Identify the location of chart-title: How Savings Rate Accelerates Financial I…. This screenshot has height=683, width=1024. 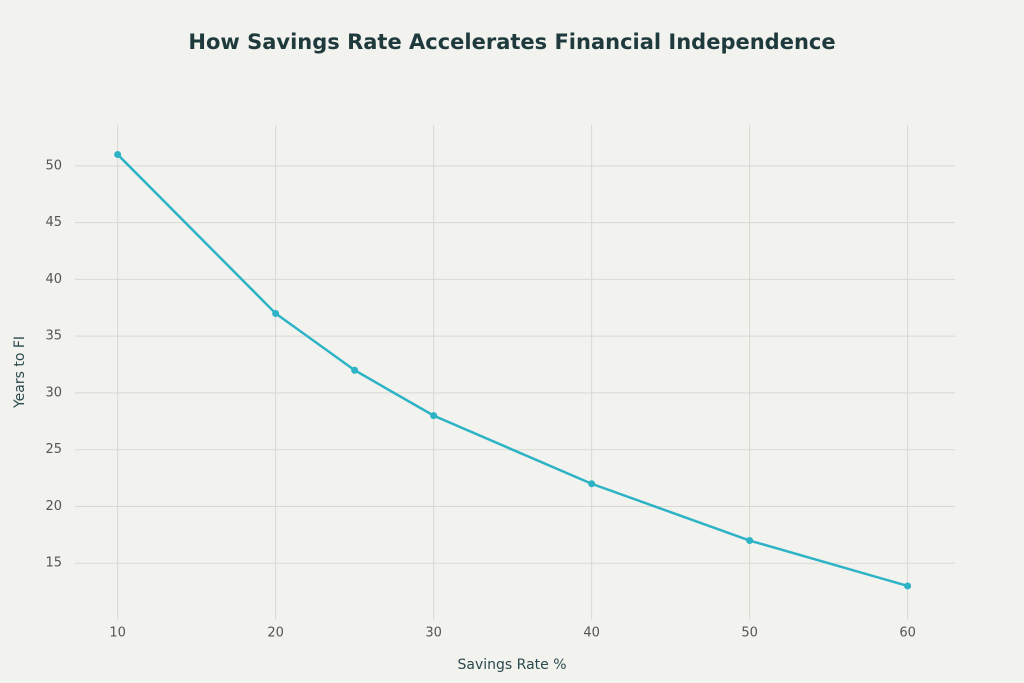
(511, 42).